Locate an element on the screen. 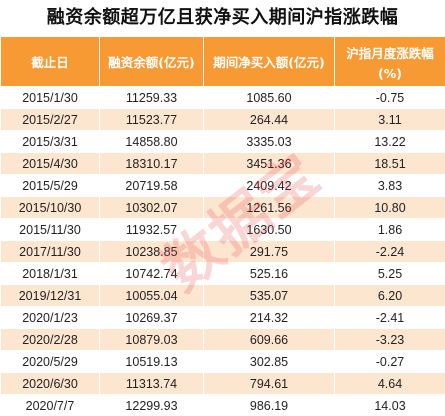 This screenshot has height=416, width=445. cell-date: 2015/10/30 is located at coordinates (50, 207).